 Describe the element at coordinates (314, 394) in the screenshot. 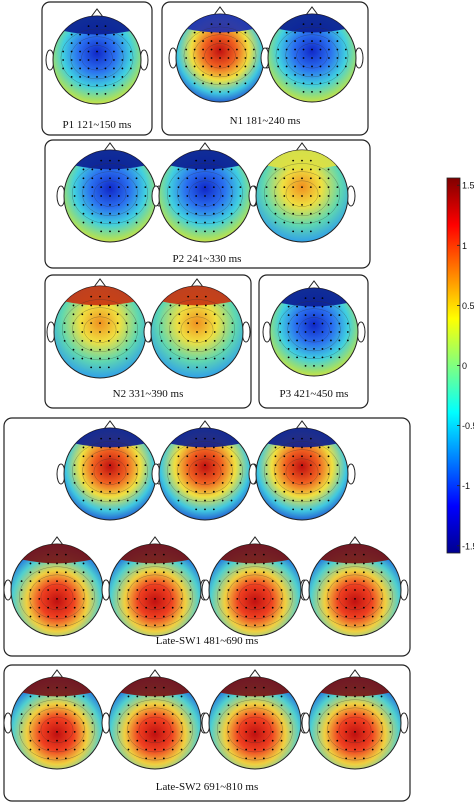

I see `panel-label: P3 421~450 ms` at that location.